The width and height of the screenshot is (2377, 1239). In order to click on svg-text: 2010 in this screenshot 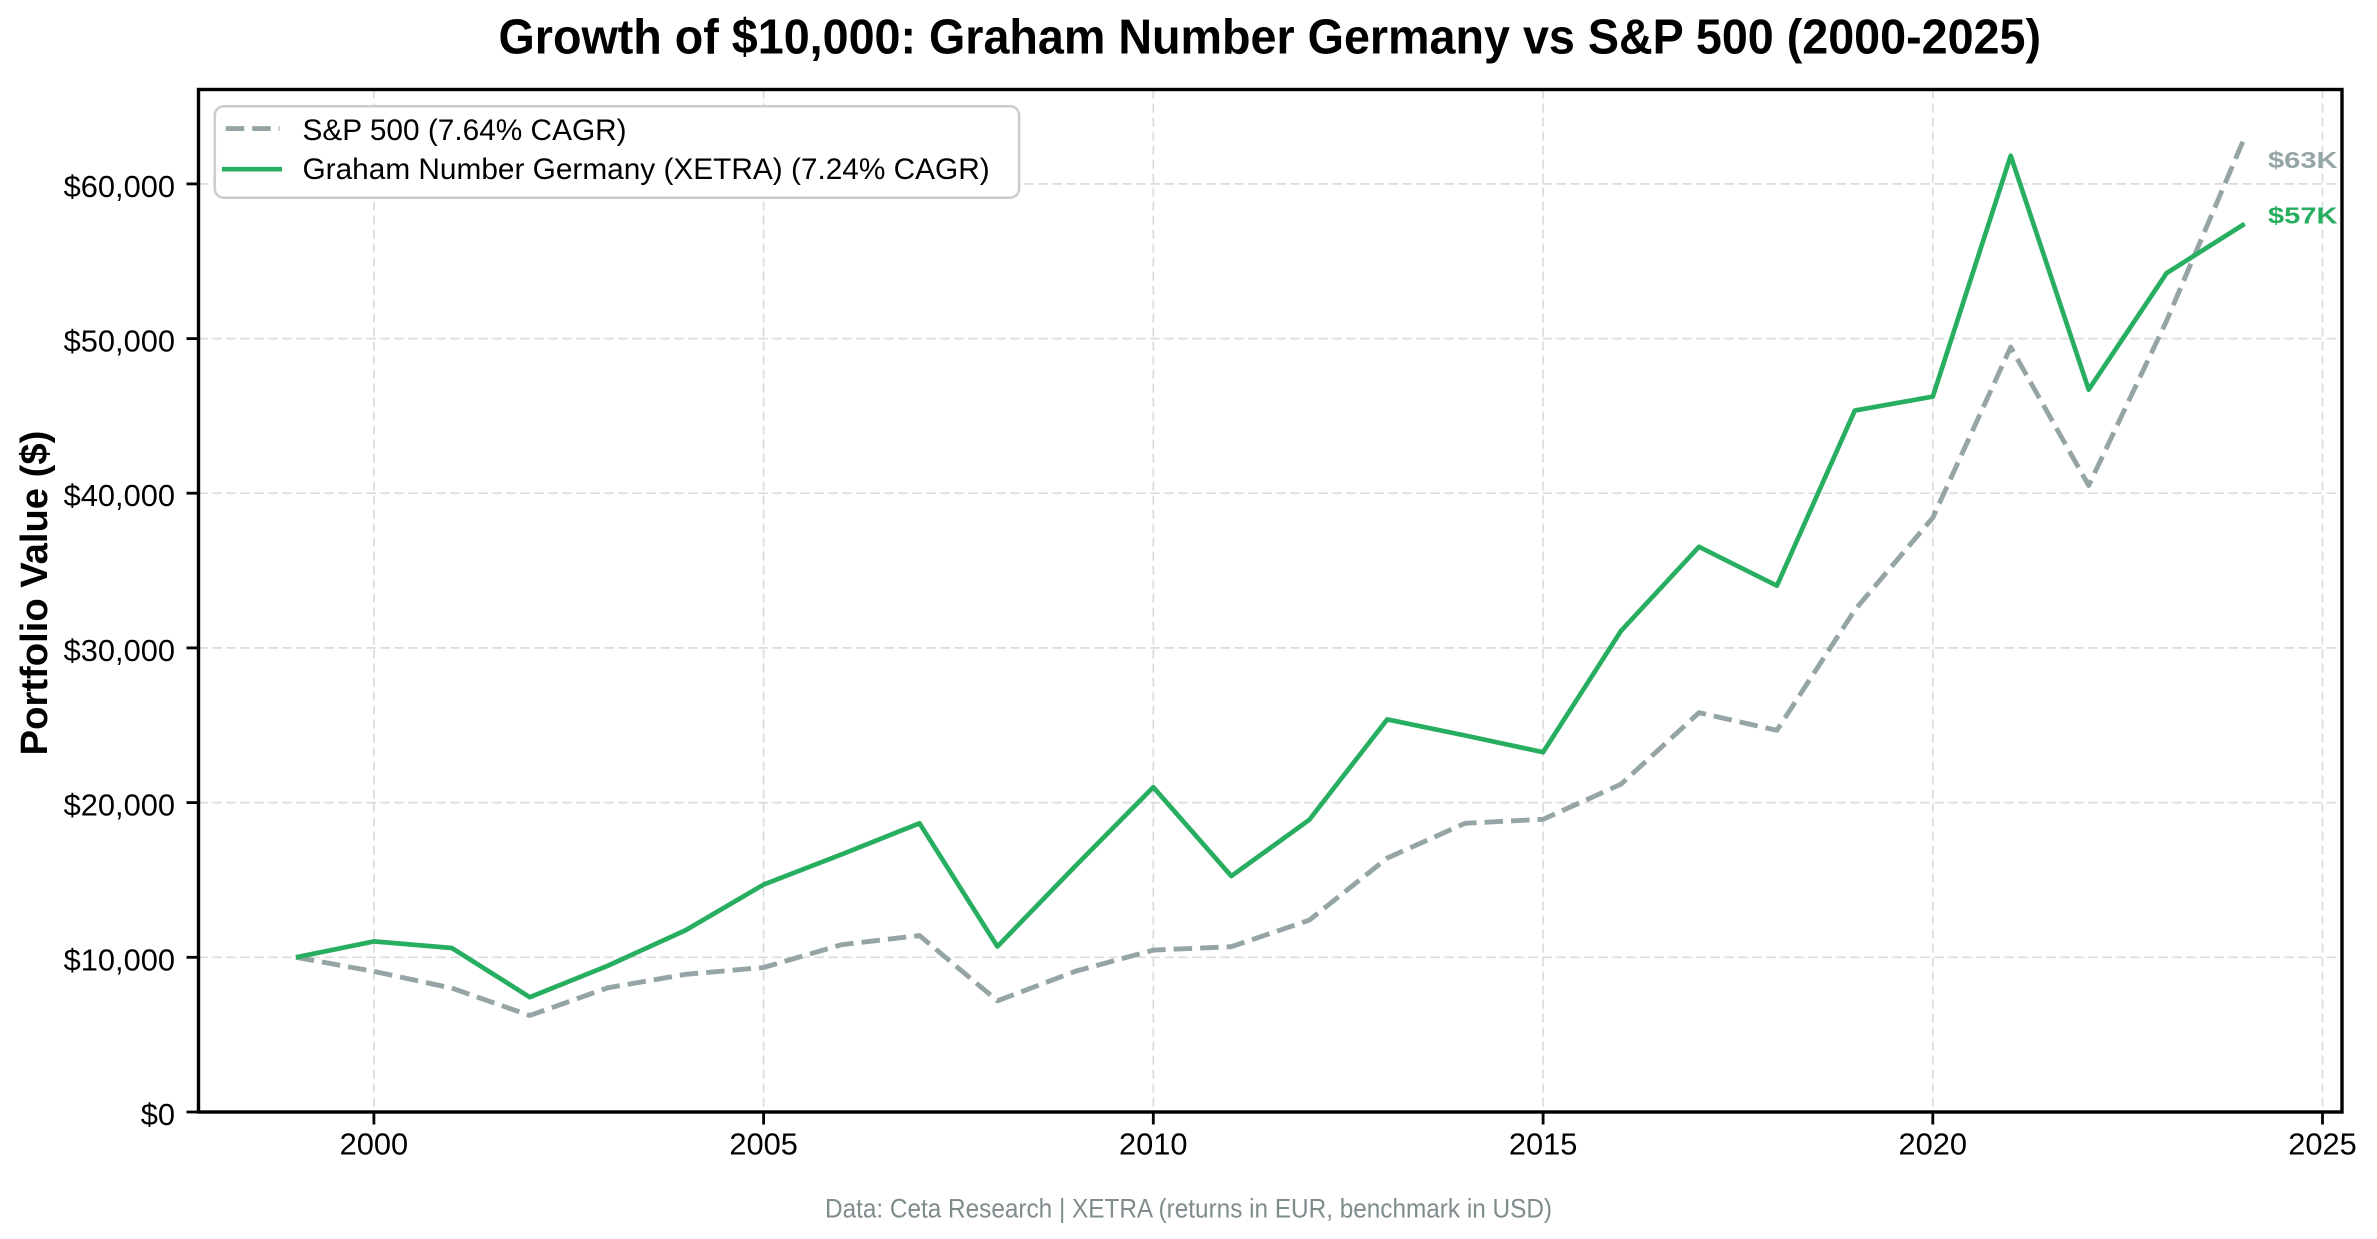, I will do `click(1153, 1144)`.